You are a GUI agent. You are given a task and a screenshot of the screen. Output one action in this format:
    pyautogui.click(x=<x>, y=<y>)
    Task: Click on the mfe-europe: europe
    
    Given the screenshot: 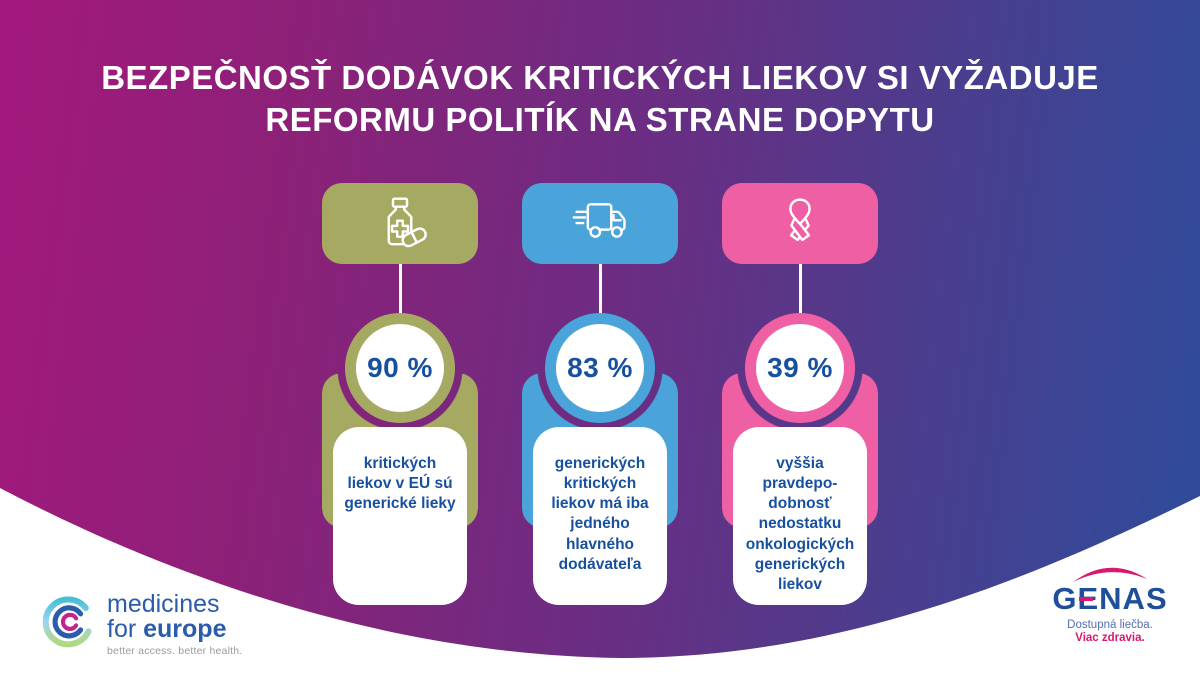 What is the action you would take?
    pyautogui.click(x=185, y=629)
    